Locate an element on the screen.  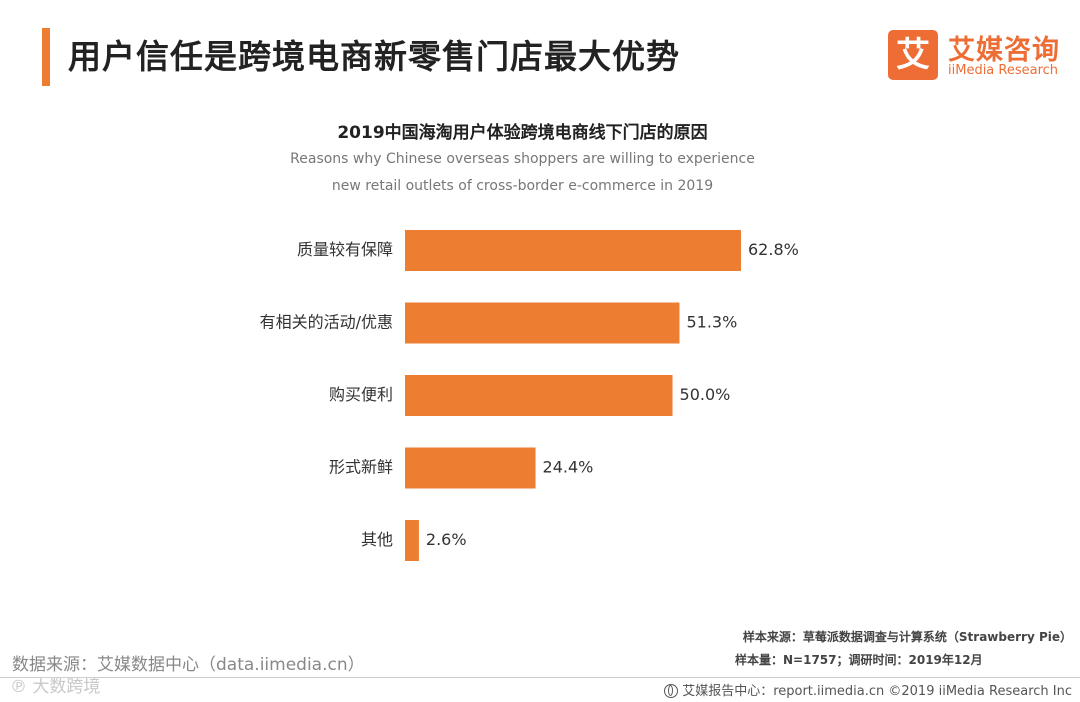
value-label: 62.8% is located at coordinates (773, 249).